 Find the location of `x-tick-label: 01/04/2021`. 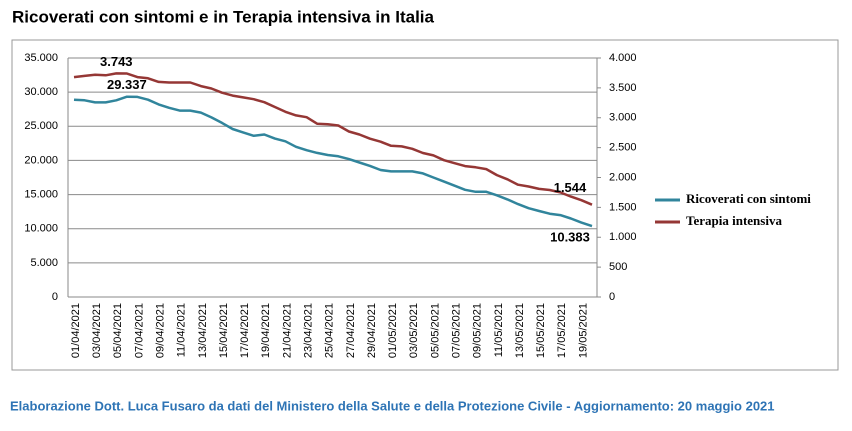

x-tick-label: 01/04/2021 is located at coordinates (76, 330).